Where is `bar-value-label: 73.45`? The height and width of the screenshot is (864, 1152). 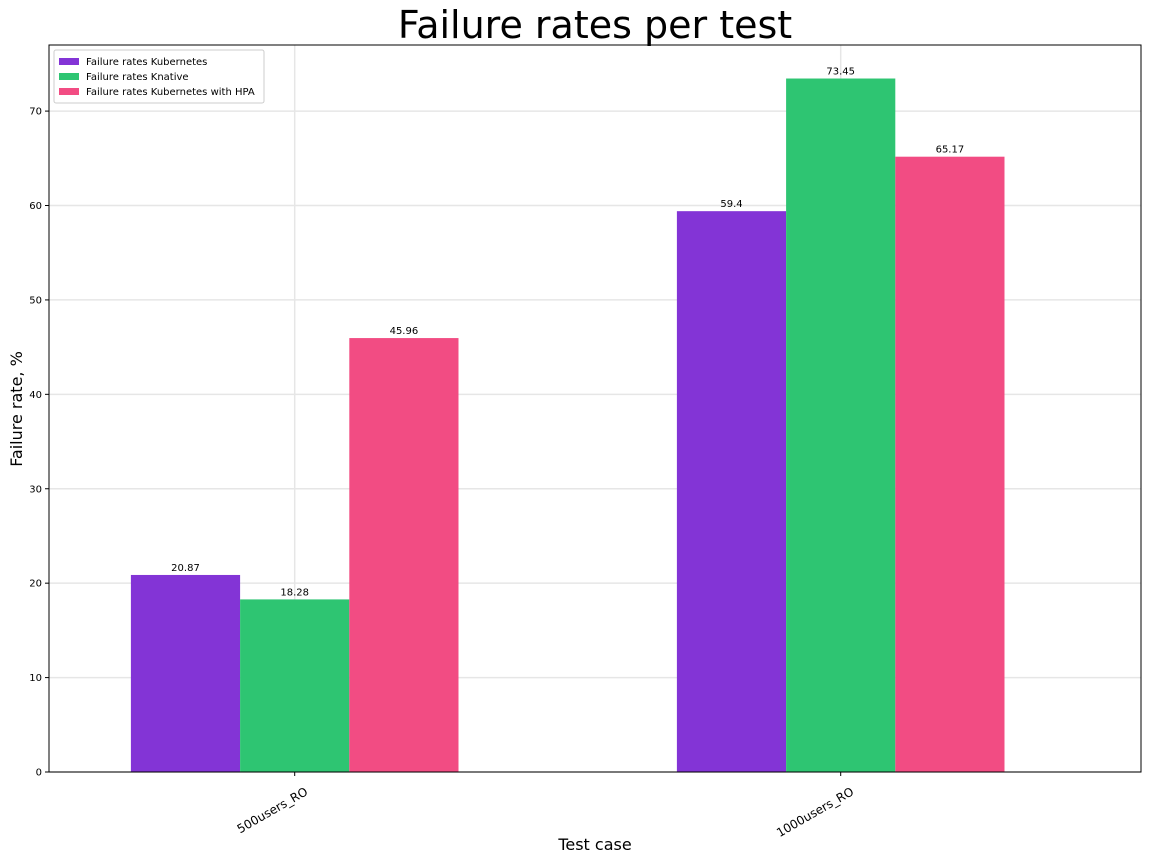
bar-value-label: 73.45 is located at coordinates (840, 72).